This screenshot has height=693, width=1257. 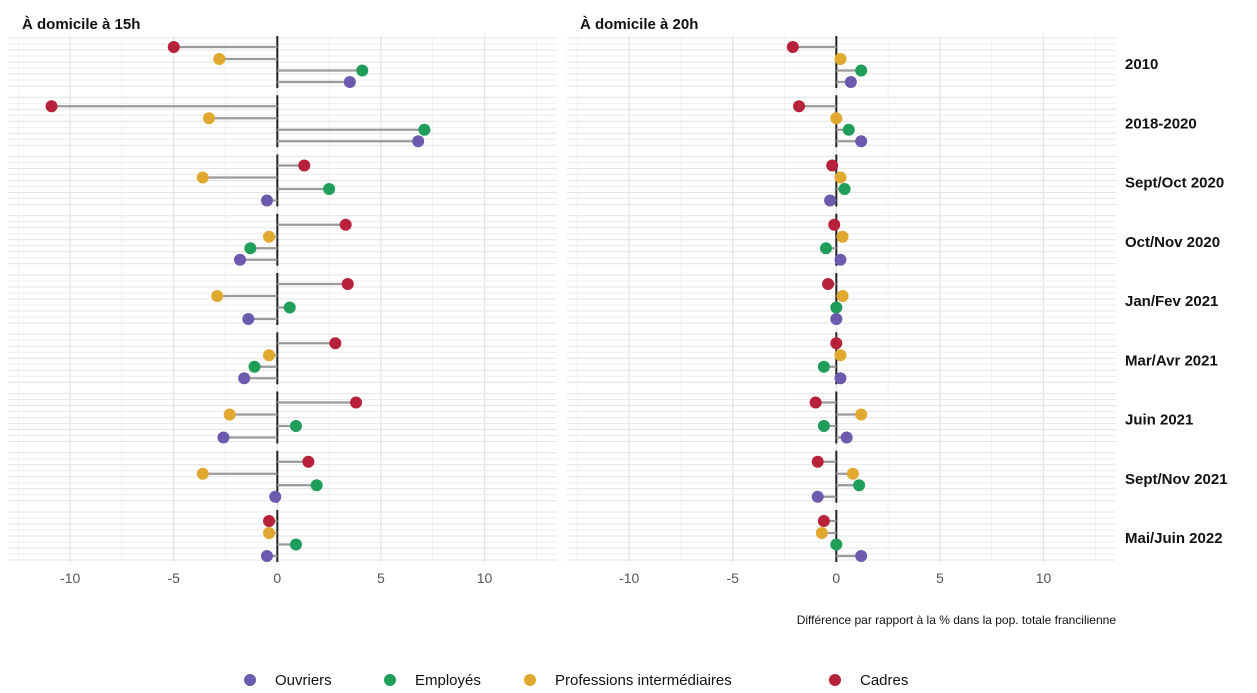 I want to click on row-label: Sept/Nov 2021, so click(x=1176, y=479).